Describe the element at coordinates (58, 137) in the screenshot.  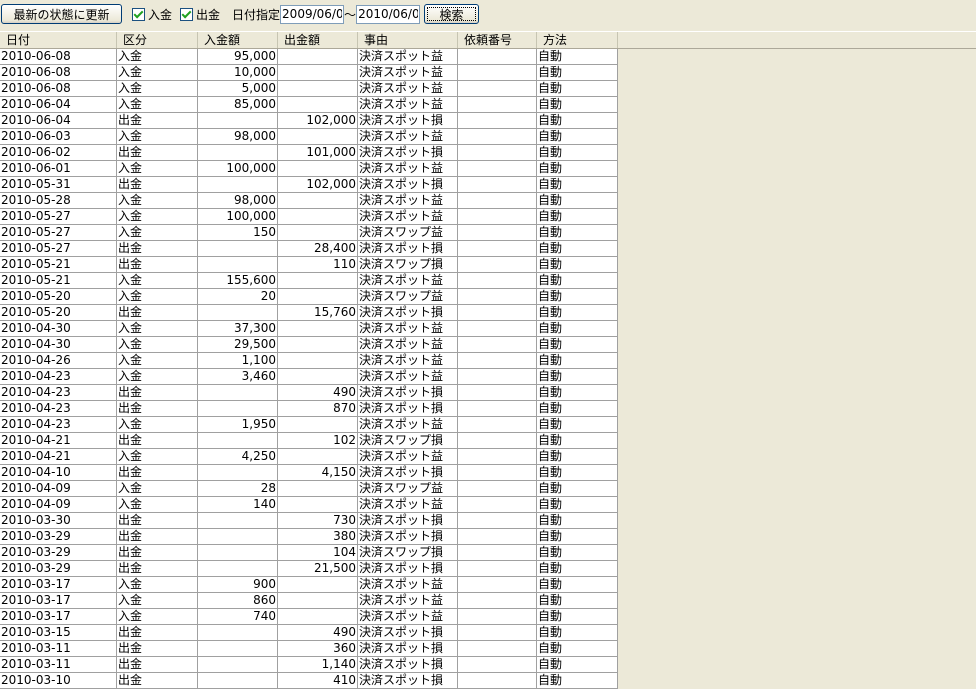
I see `cell-date: 2010-06-03` at that location.